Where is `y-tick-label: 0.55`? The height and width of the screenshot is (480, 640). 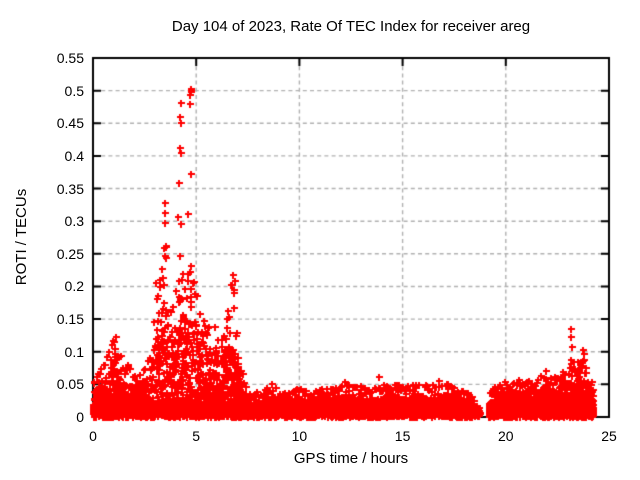
y-tick-label: 0.55 is located at coordinates (70, 58).